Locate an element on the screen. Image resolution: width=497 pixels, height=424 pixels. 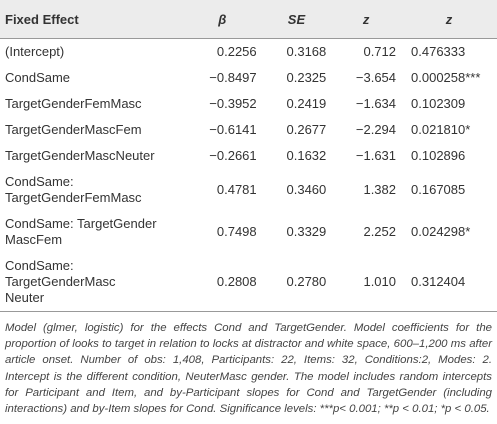
table-cell: 0.476333 is located at coordinates (438, 51).